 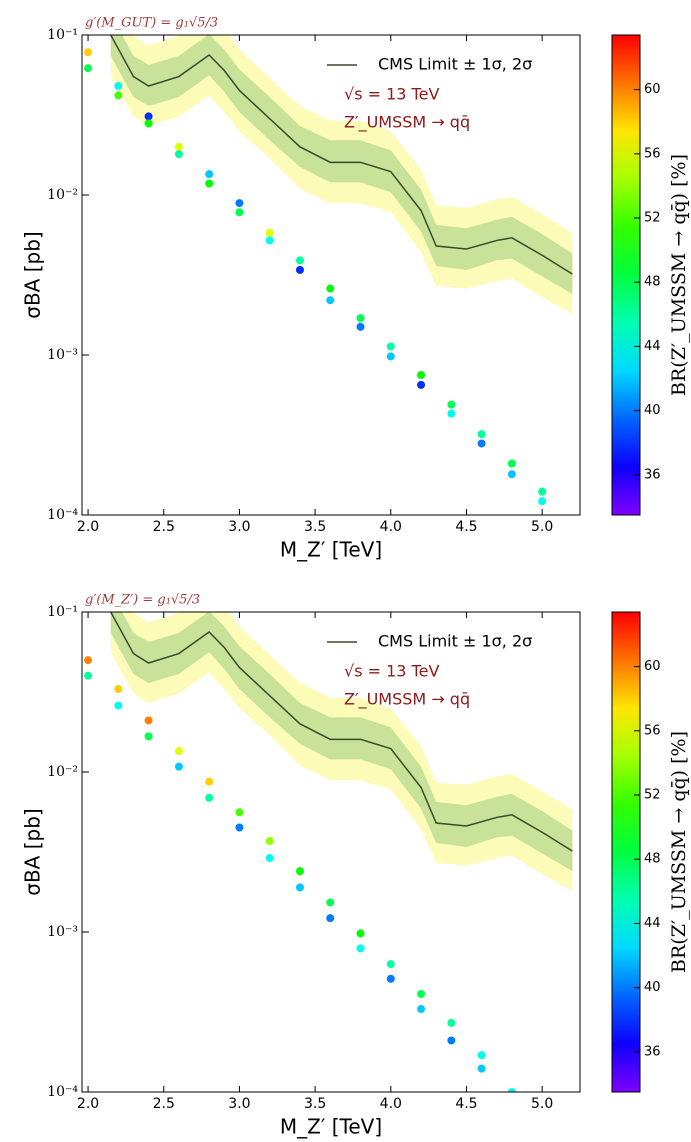 I want to click on x-tick-label: 3.0, so click(x=239, y=527).